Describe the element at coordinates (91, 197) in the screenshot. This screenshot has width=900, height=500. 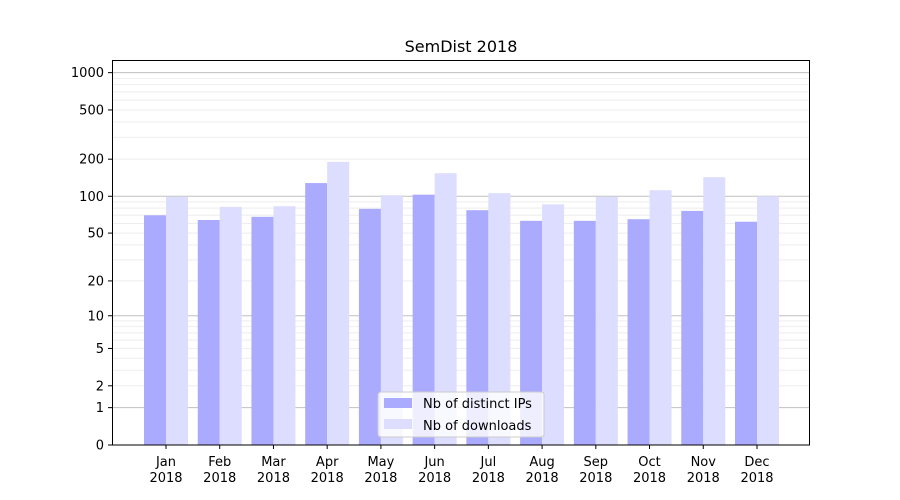
I see `y-tick-label: 100` at that location.